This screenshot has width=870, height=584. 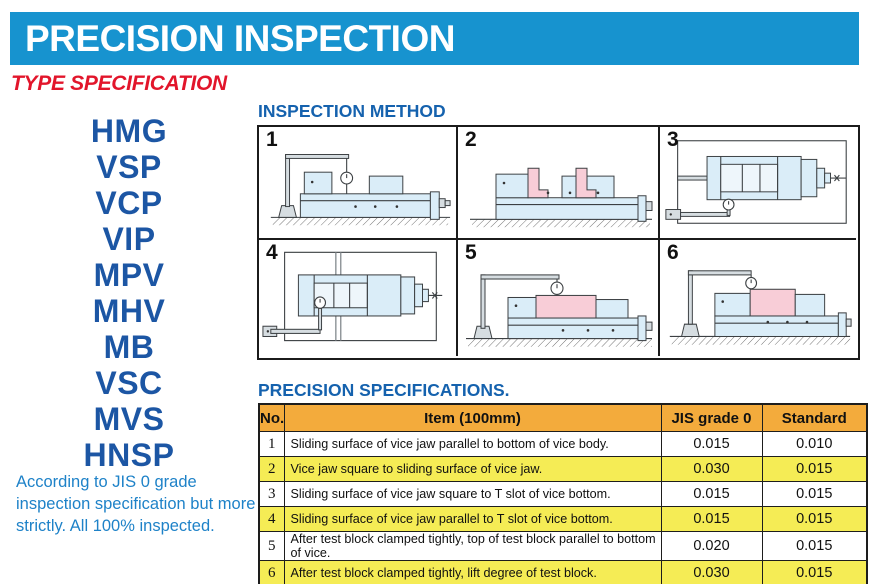 I want to click on type-item-vsc: VSC, so click(x=129, y=383).